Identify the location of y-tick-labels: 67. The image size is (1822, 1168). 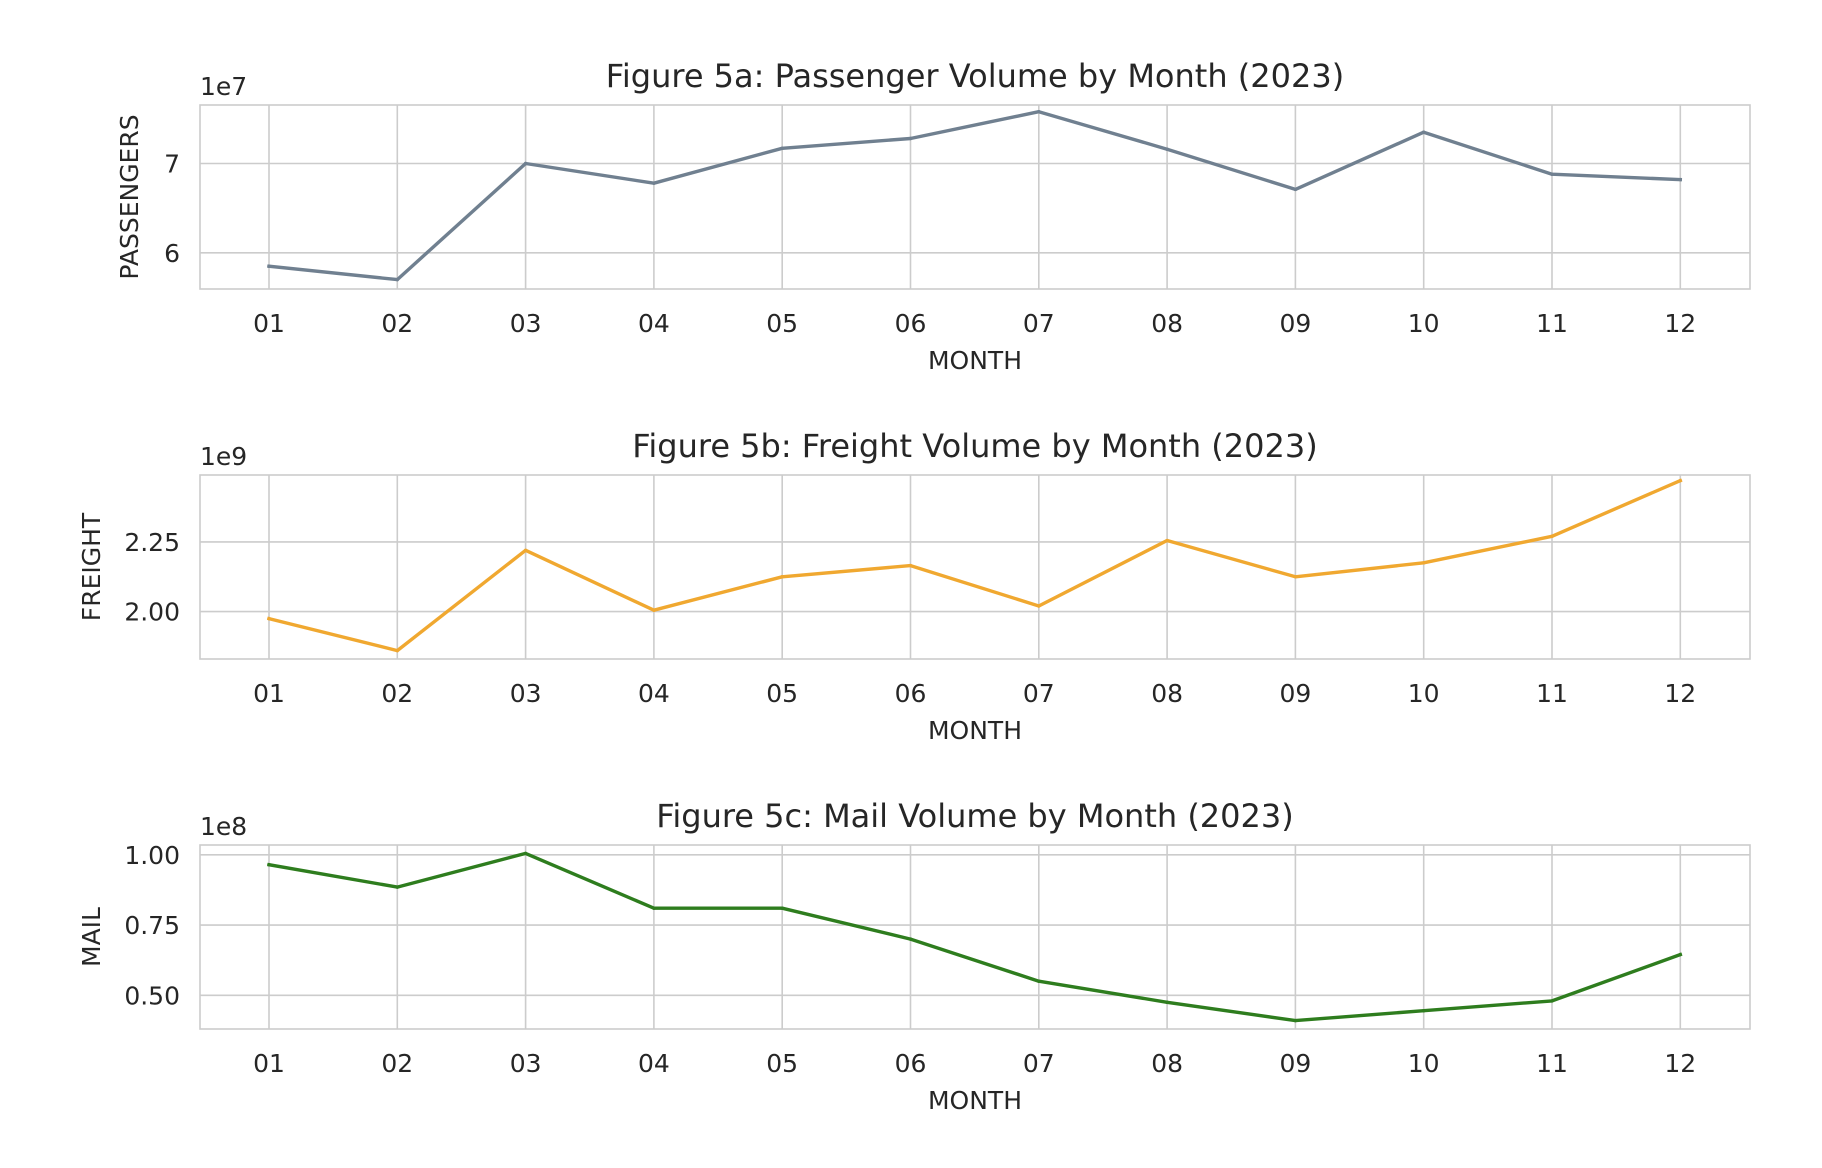
(172, 209).